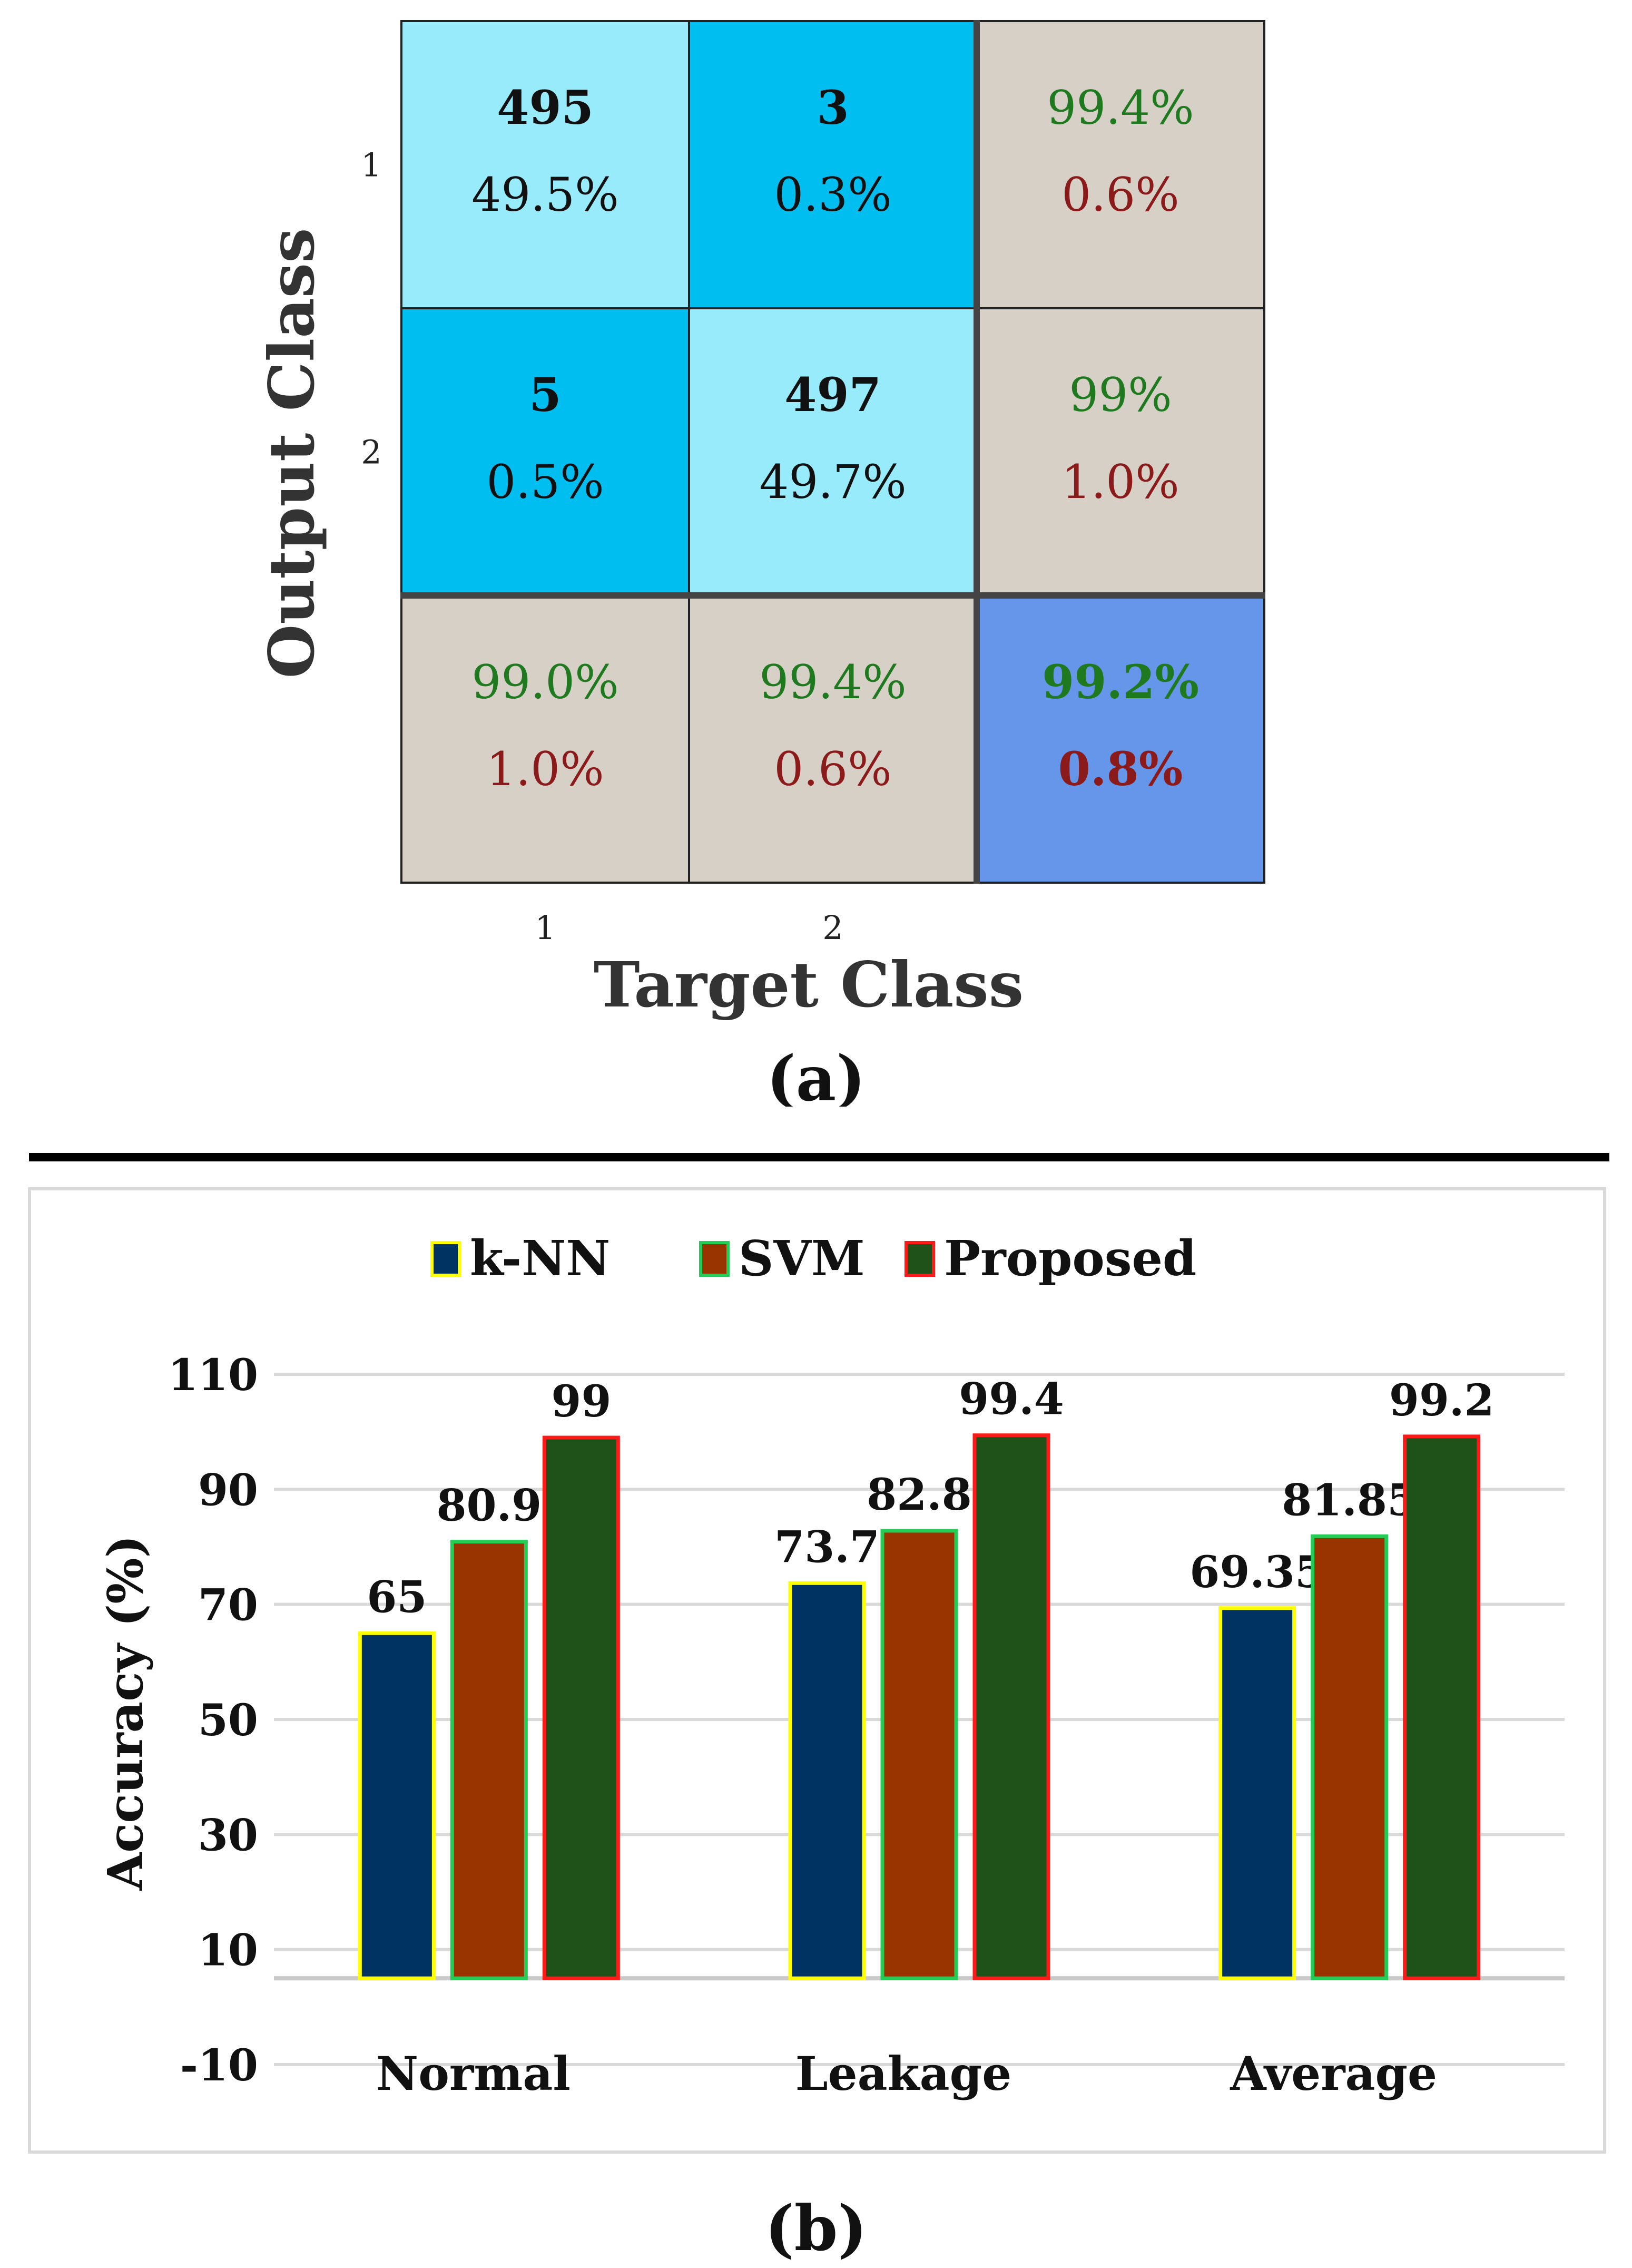 The image size is (1632, 2268). What do you see at coordinates (545, 107) in the screenshot?
I see `cm-count-r1-c1: 495` at bounding box center [545, 107].